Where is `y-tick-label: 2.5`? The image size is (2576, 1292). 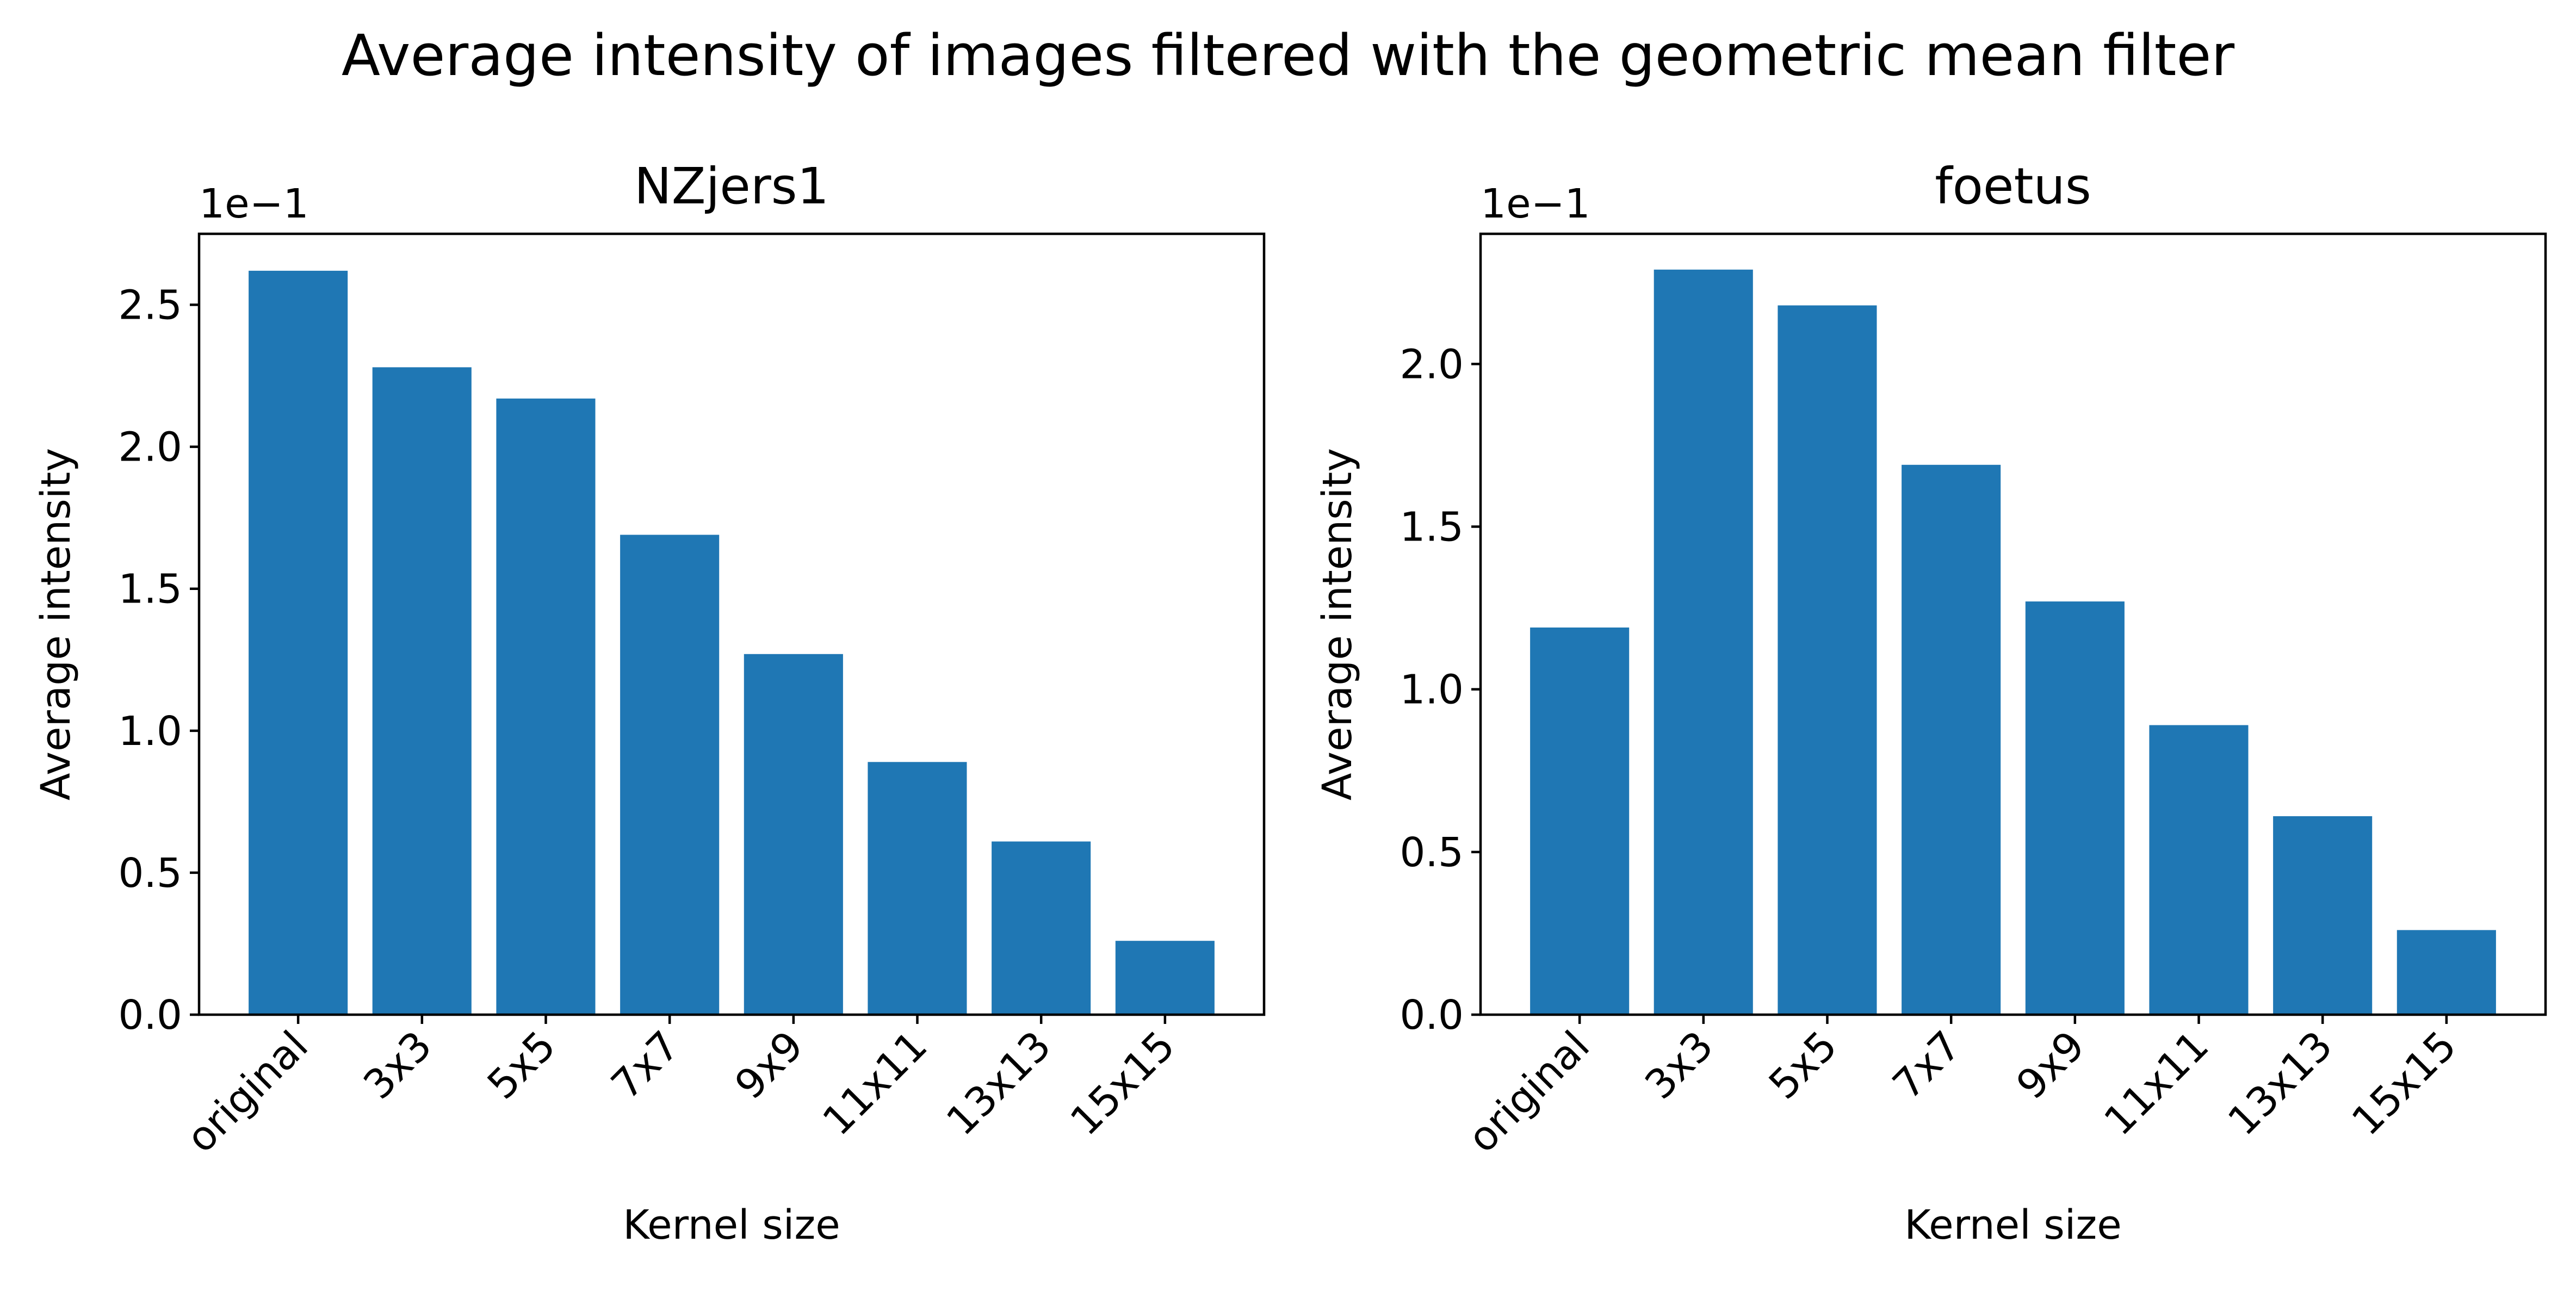 y-tick-label: 2.5 is located at coordinates (150, 305).